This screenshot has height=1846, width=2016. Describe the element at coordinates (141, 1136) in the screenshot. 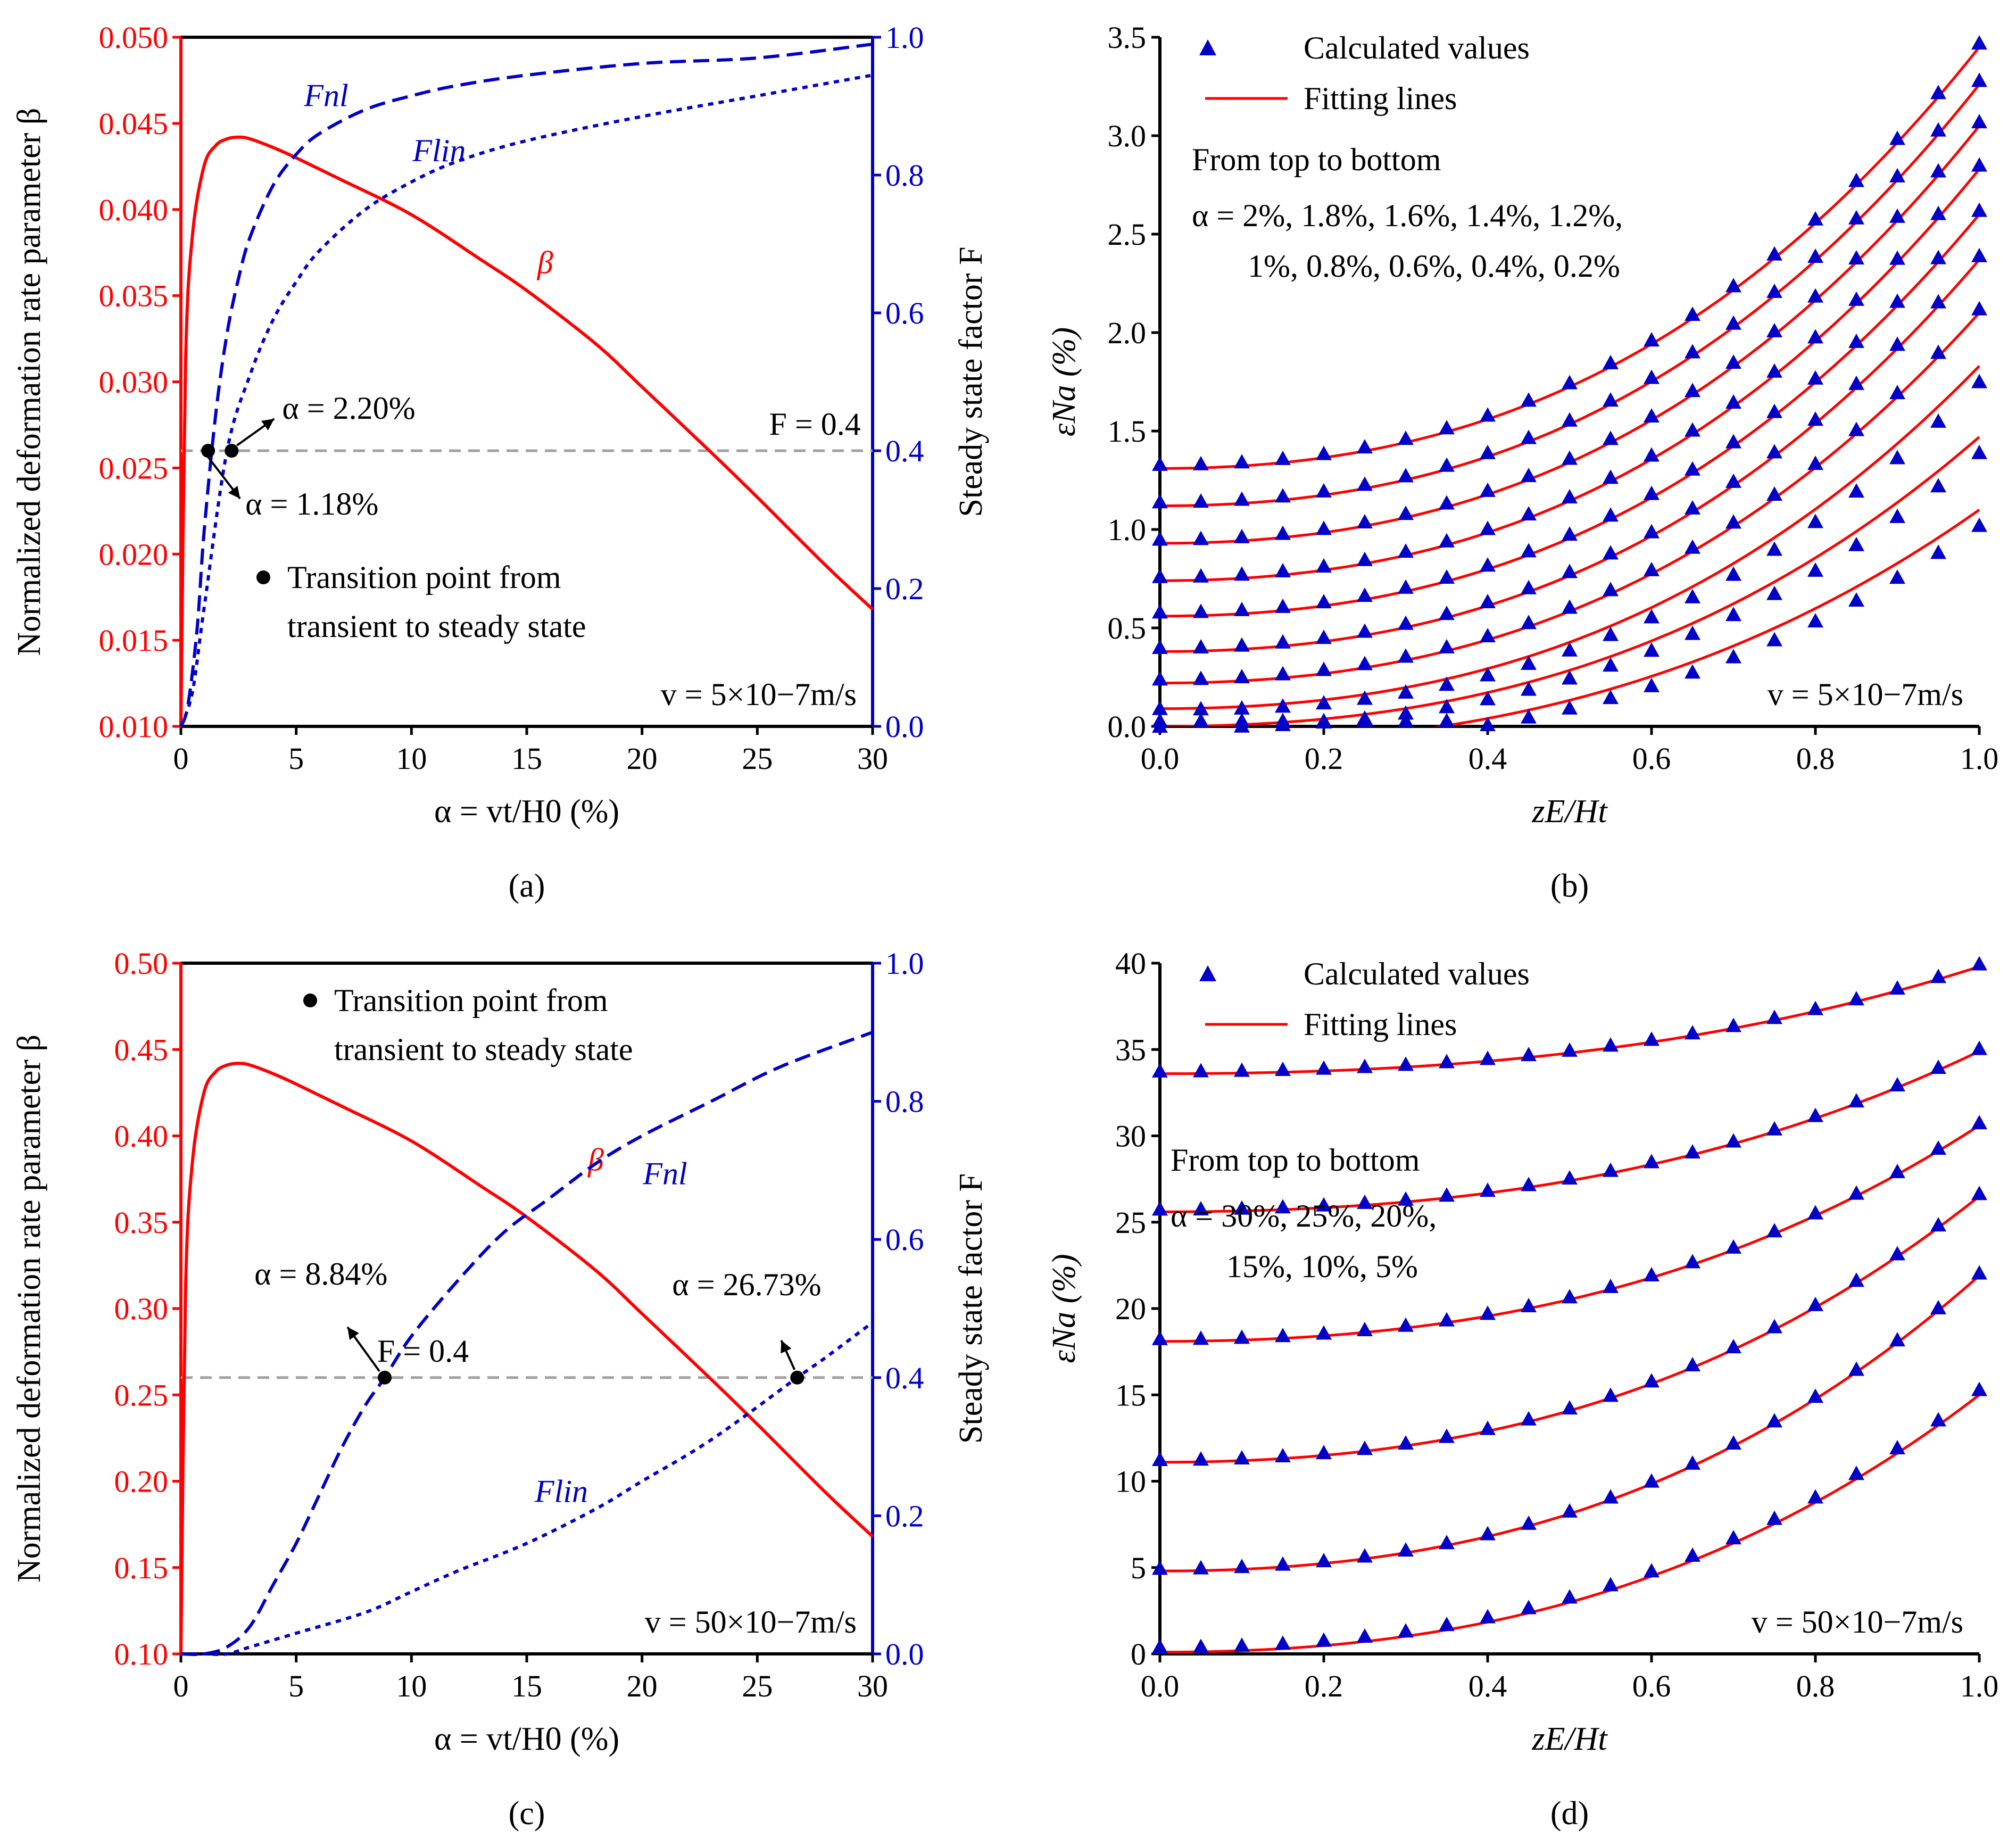

I see `y-left-tick-label: 0.40` at that location.